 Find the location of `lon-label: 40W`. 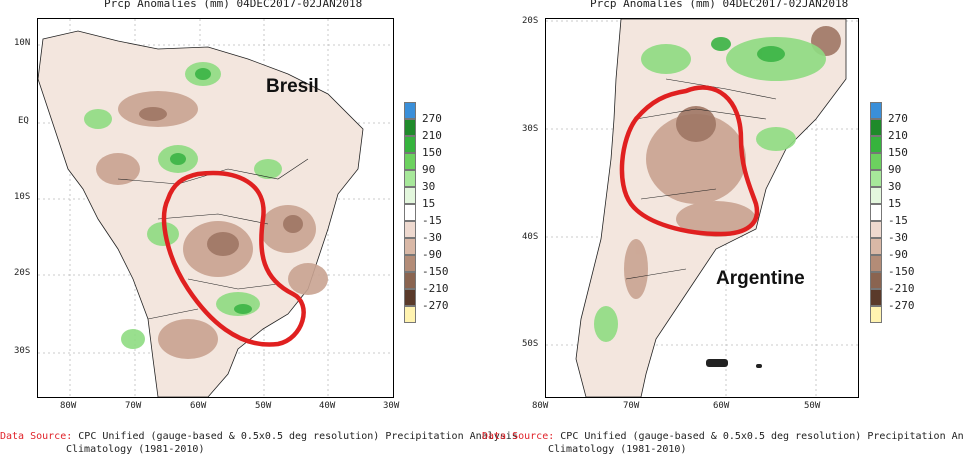

lon-label: 40W is located at coordinates (327, 406).